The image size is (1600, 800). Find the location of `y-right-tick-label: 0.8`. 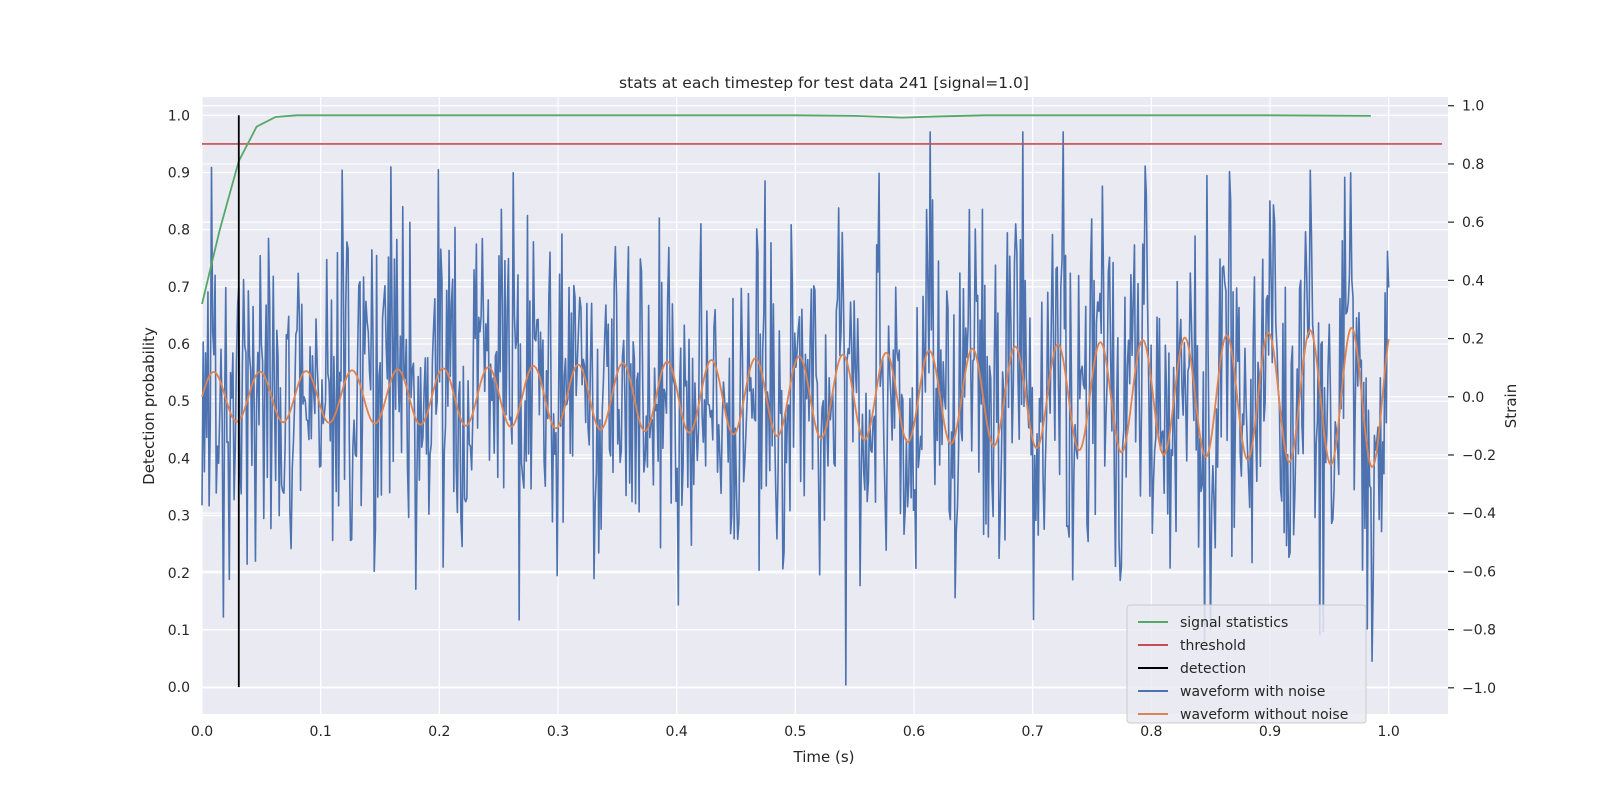

y-right-tick-label: 0.8 is located at coordinates (1473, 165).